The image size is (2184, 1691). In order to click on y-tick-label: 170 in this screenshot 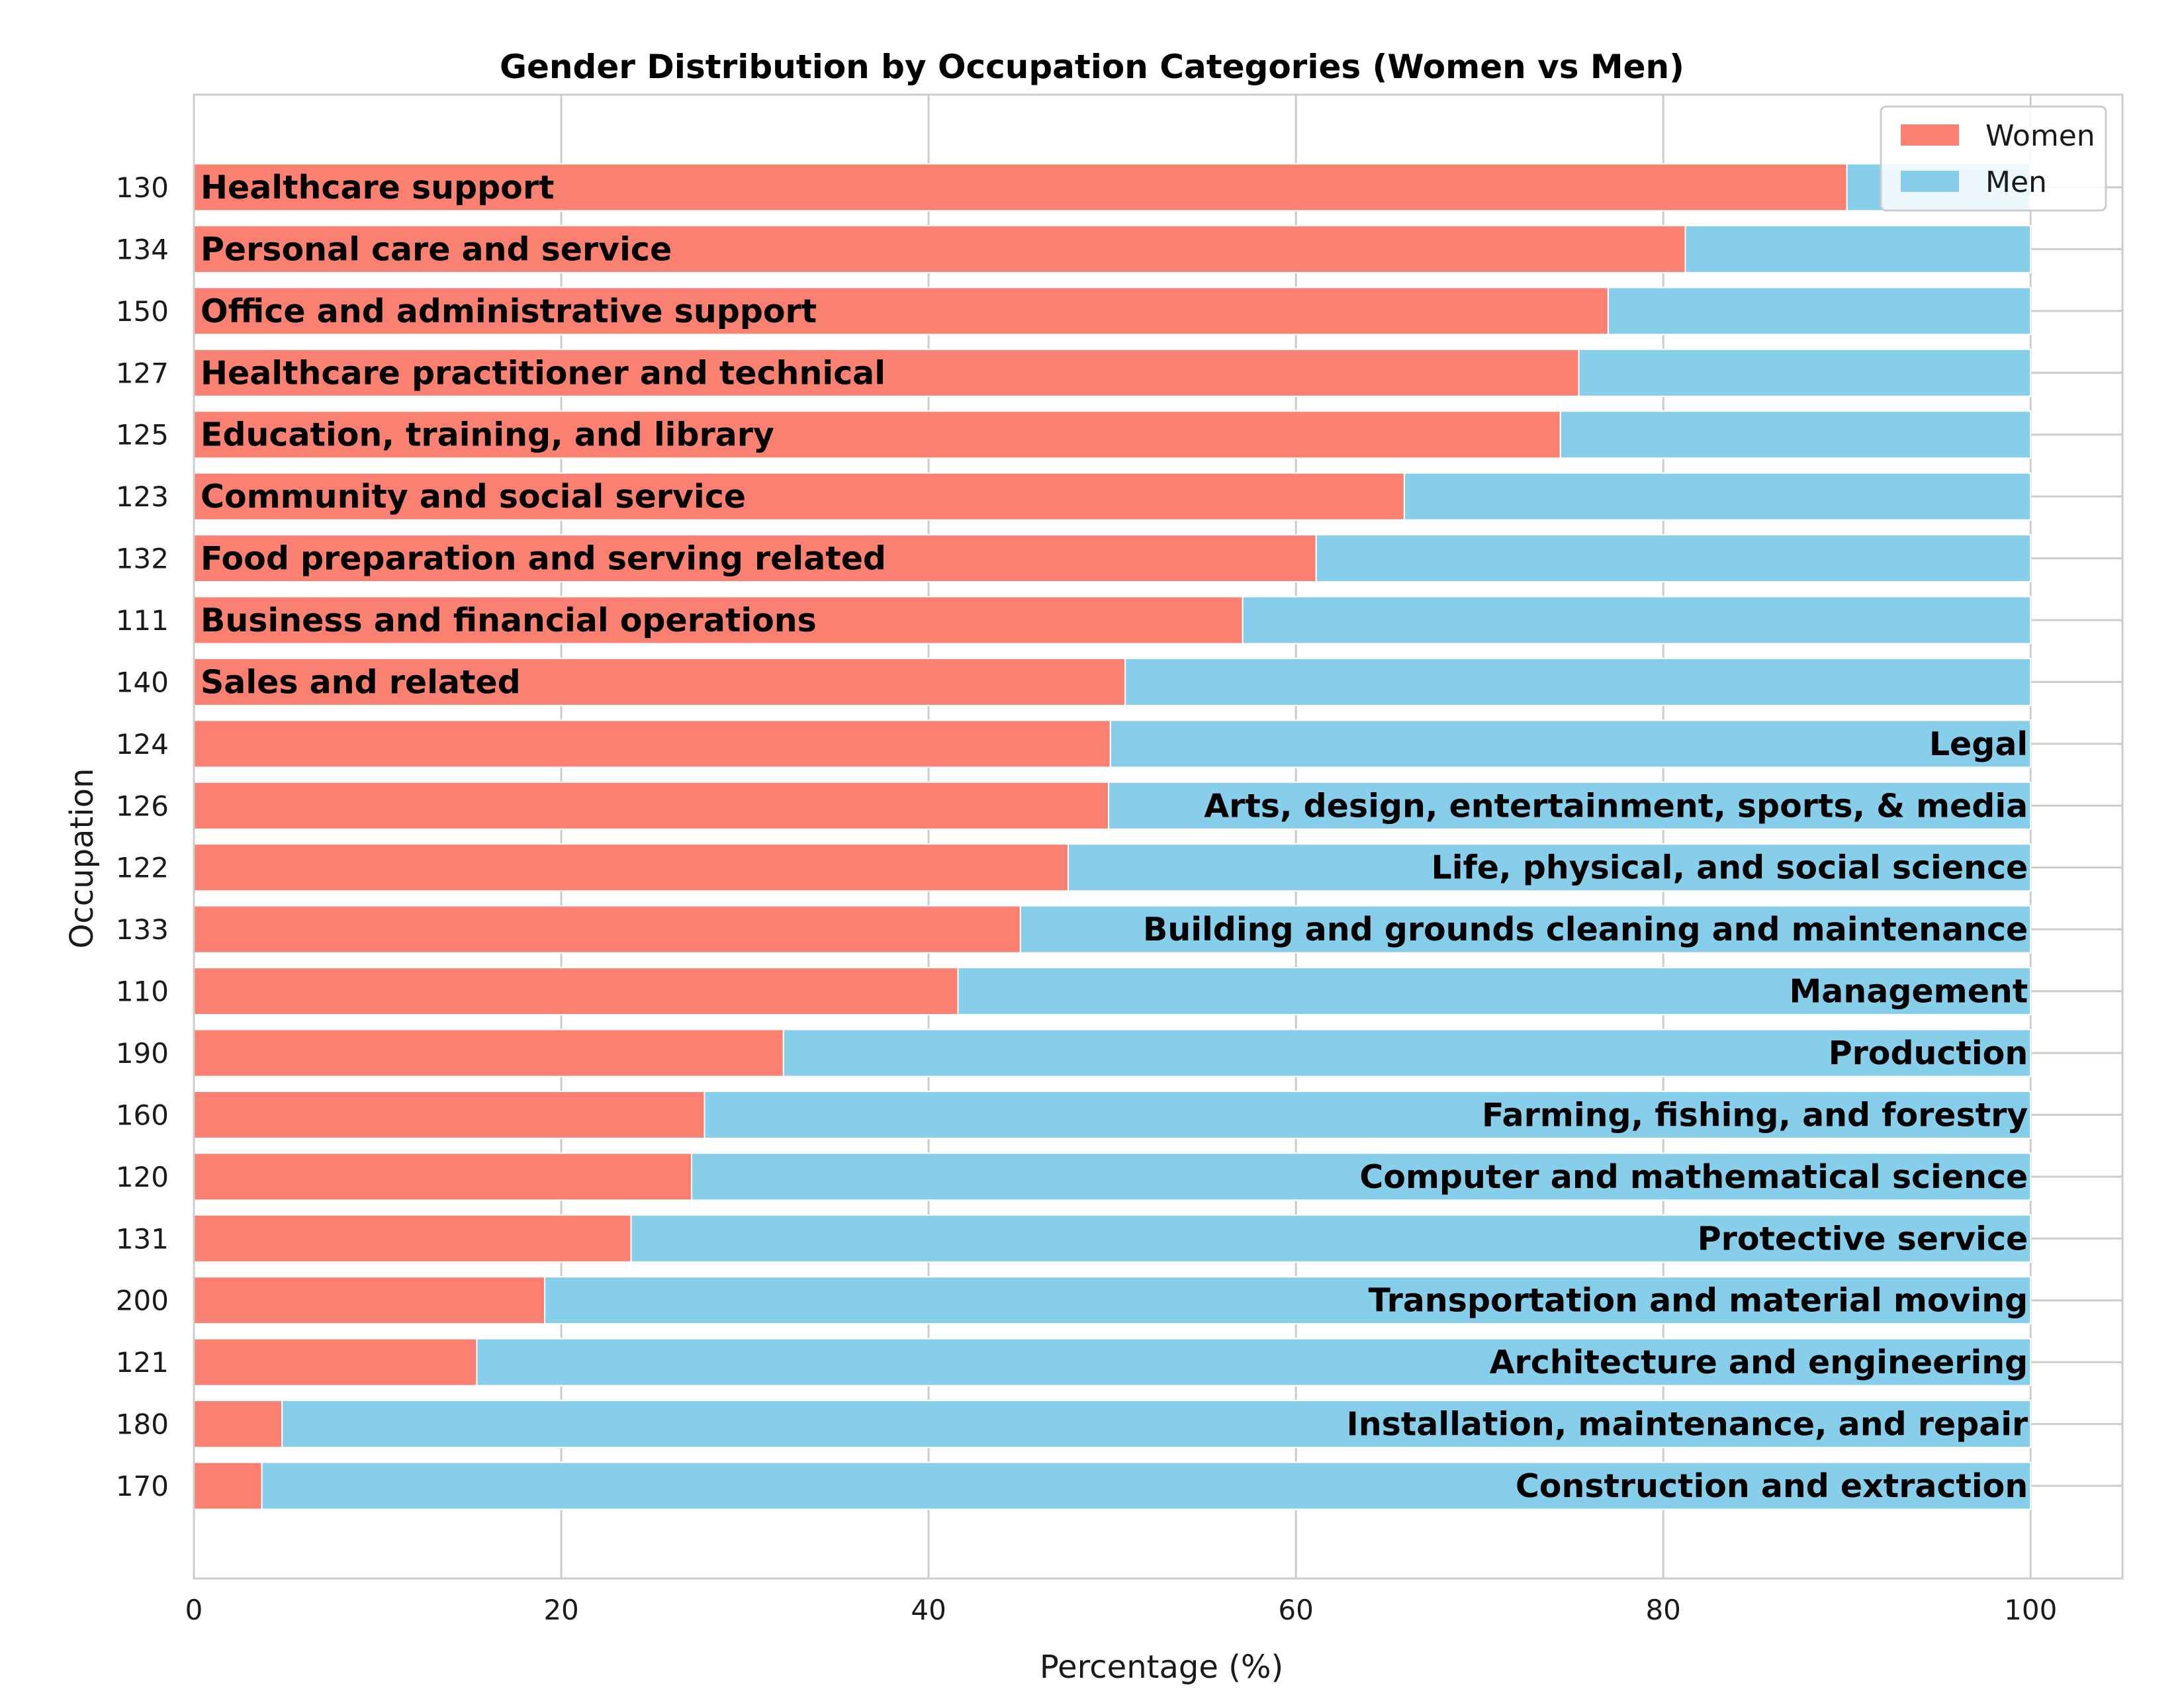, I will do `click(142, 1486)`.